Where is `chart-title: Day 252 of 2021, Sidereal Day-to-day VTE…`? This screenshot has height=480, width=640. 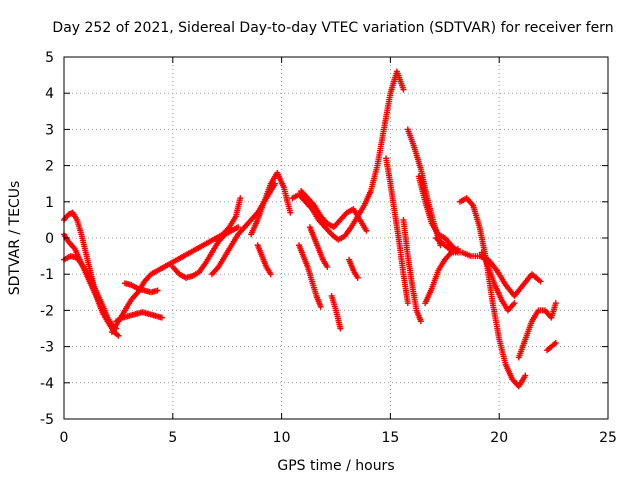 chart-title: Day 252 of 2021, Sidereal Day-to-day VTE… is located at coordinates (332, 28).